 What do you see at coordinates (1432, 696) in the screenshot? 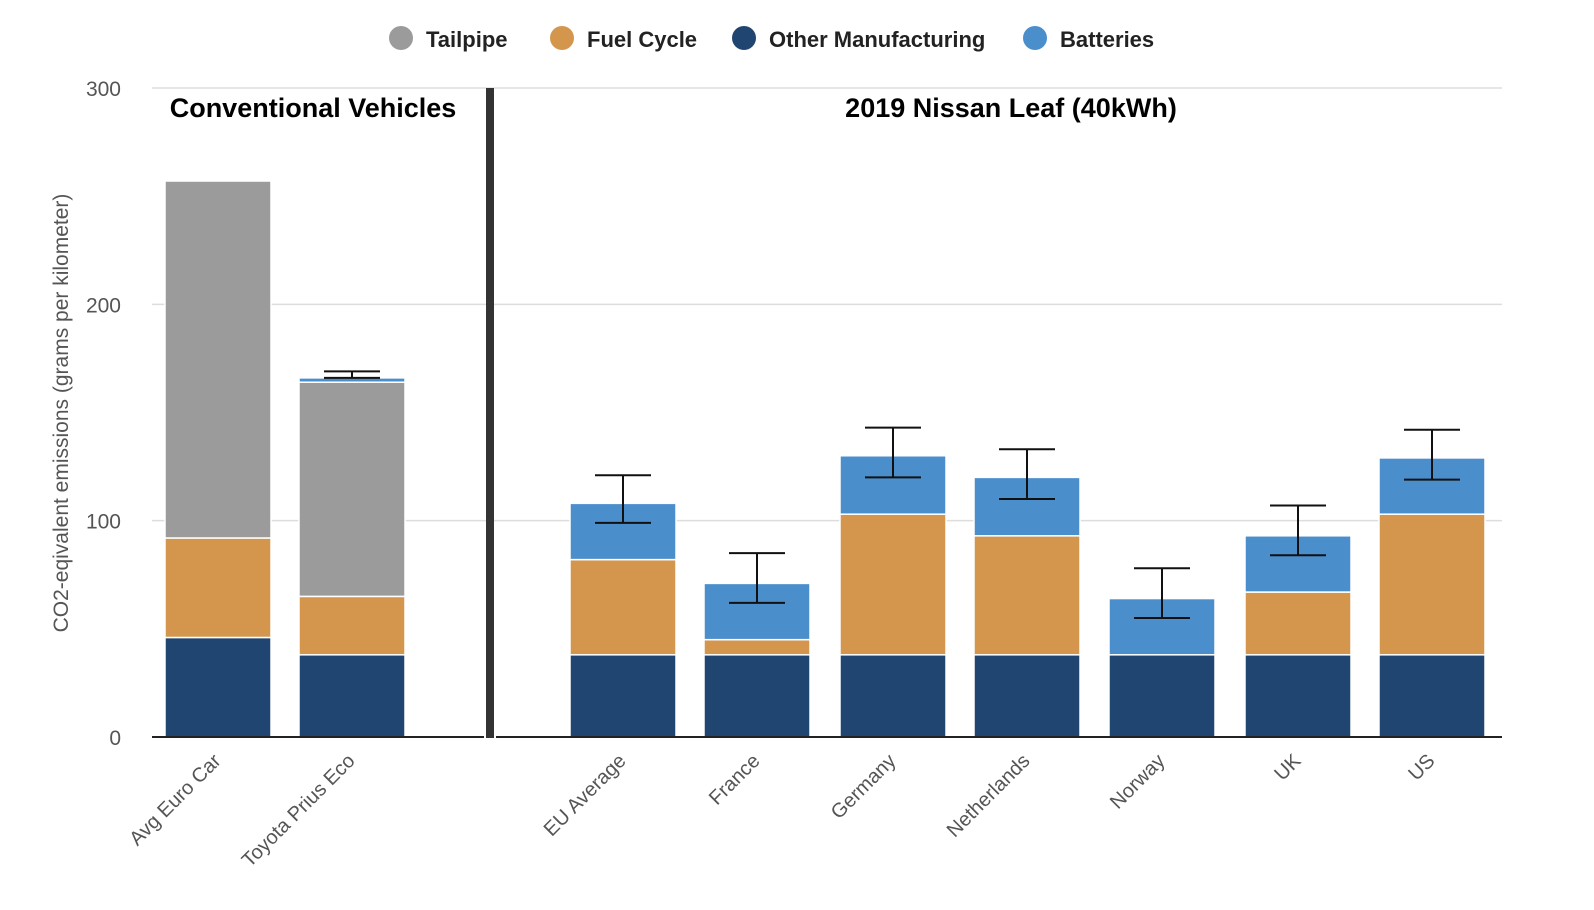
I see `bar-us-other-manufacturing` at bounding box center [1432, 696].